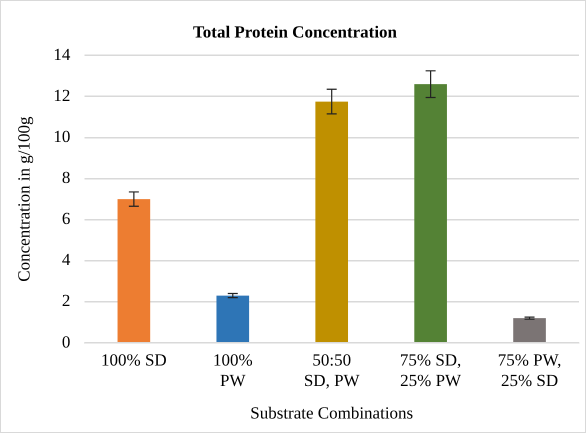 This screenshot has width=586, height=433. Describe the element at coordinates (295, 32) in the screenshot. I see `chart-title: Total Protein Concentration` at that location.